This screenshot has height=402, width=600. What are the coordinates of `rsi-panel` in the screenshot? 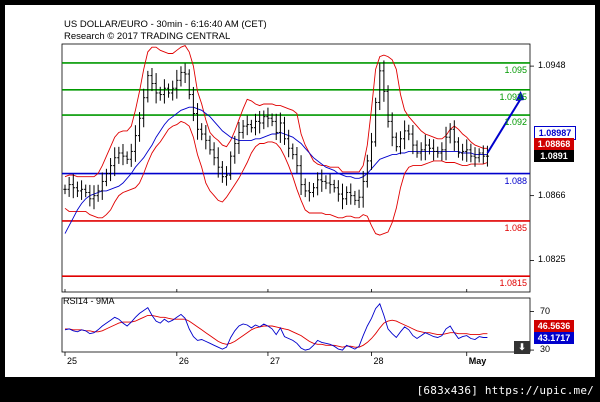 It's located at (297, 326).